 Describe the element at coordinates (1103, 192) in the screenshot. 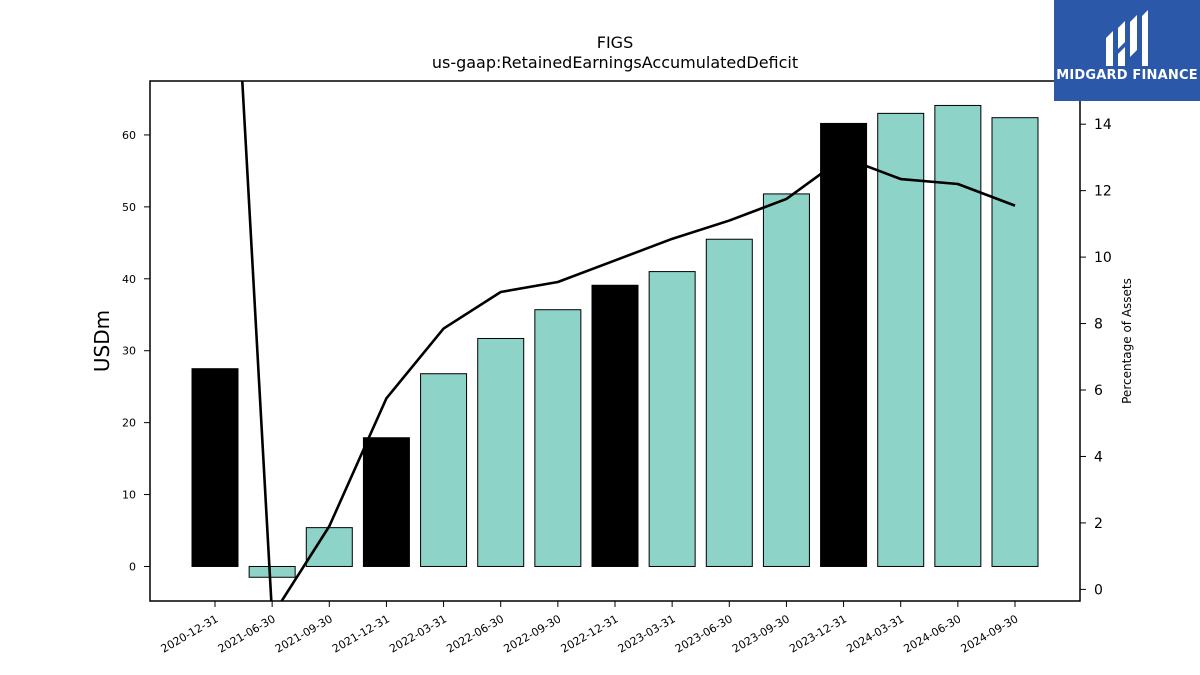

I see `y2-tick-label: 12` at that location.